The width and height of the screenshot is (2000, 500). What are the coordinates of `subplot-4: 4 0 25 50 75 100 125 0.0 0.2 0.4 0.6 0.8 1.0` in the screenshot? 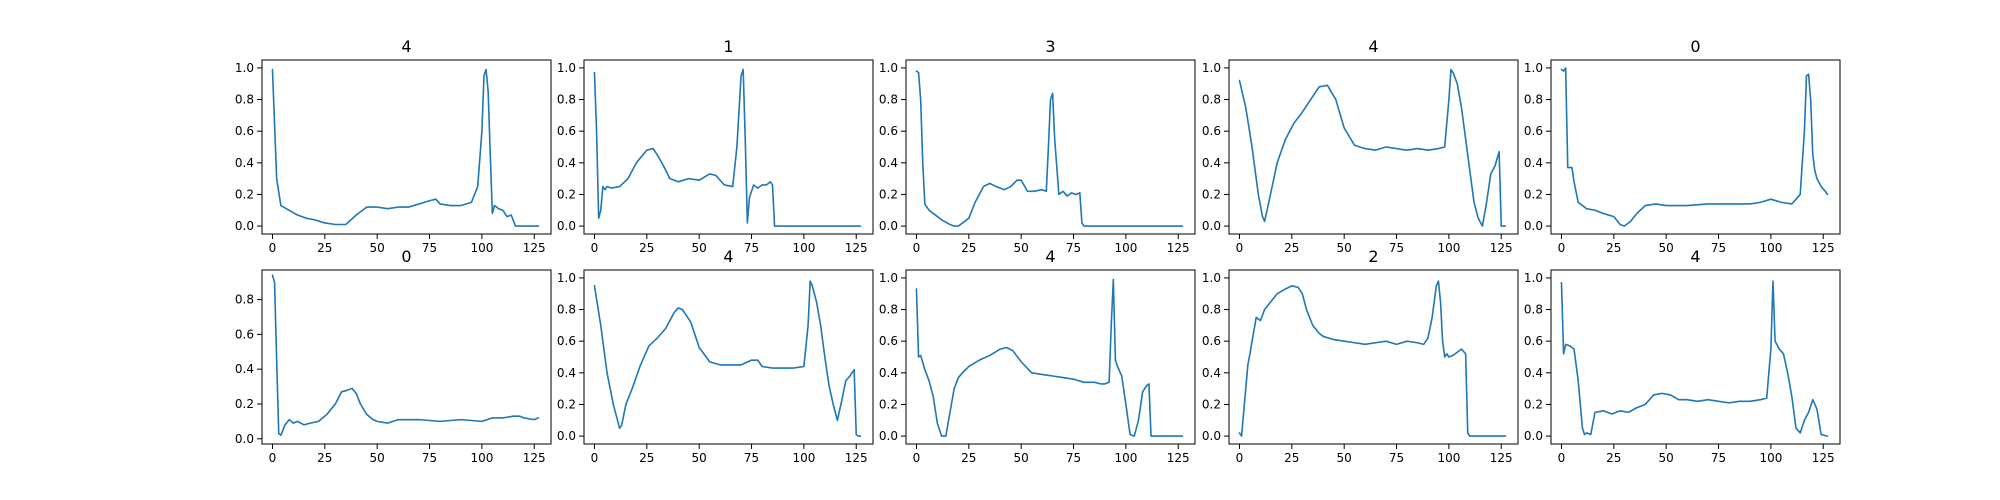 It's located at (1360, 146).